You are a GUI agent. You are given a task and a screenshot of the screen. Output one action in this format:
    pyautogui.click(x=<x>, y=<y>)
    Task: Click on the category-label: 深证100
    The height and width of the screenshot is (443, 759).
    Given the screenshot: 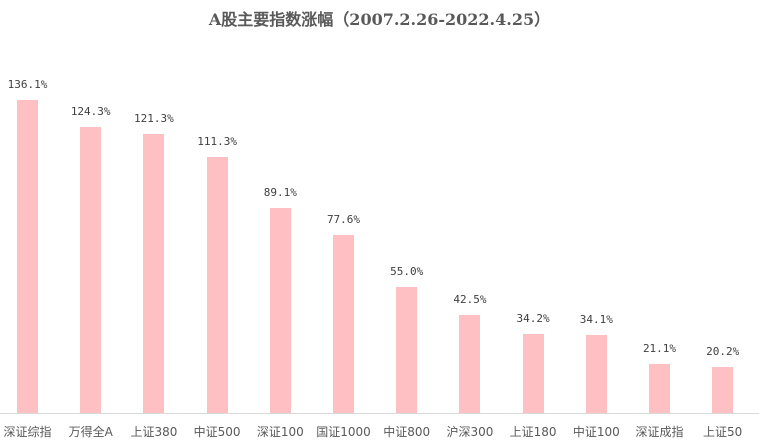 What is the action you would take?
    pyautogui.click(x=280, y=432)
    